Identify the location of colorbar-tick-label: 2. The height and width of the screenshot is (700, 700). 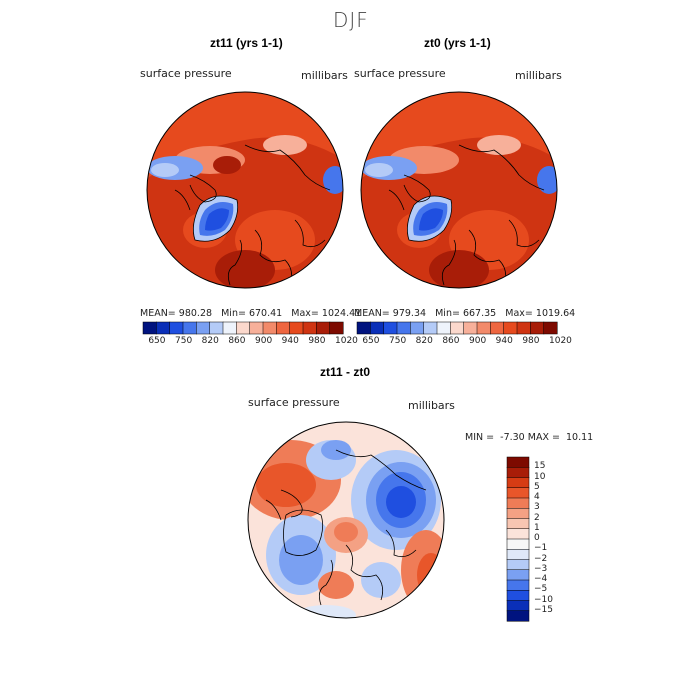
(537, 517).